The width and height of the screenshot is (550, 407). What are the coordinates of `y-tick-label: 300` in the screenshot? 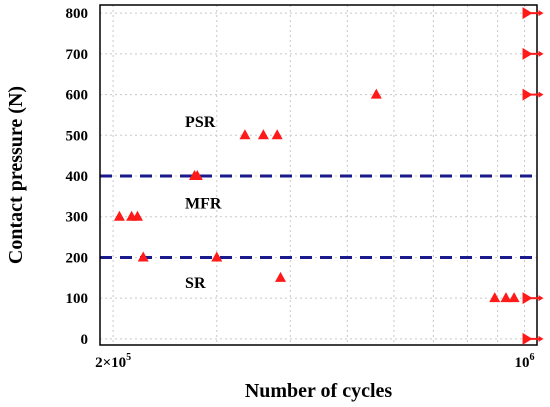 It's located at (77, 218).